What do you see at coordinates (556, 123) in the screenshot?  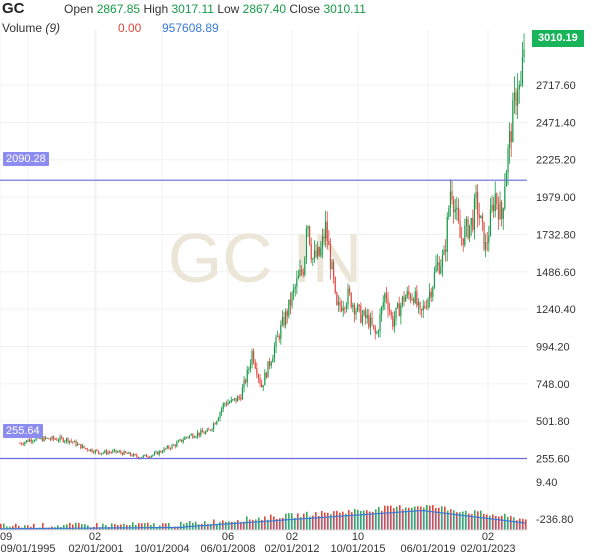 I see `price-tick-label: 2471.40` at bounding box center [556, 123].